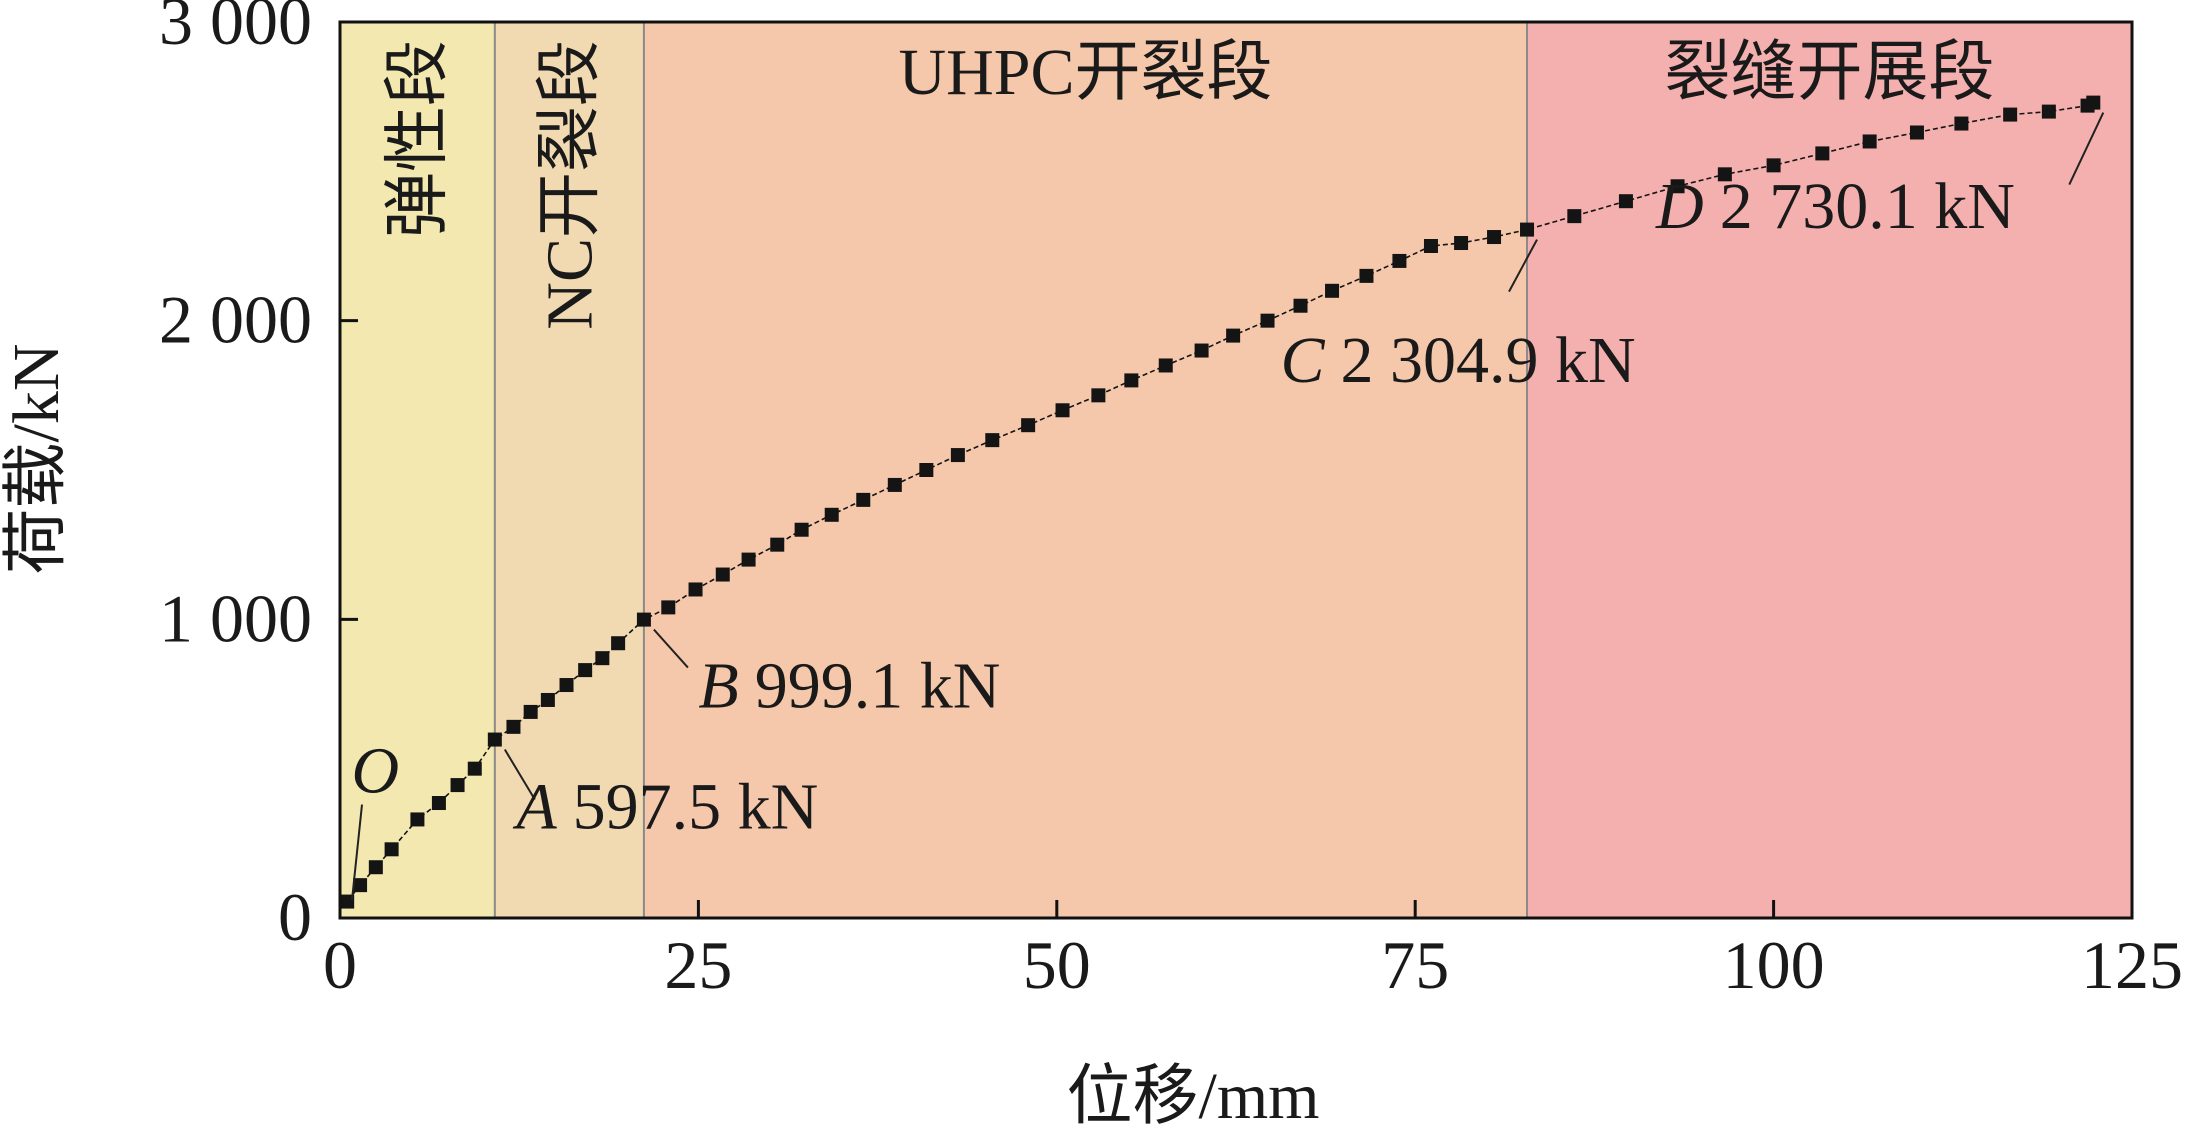  Describe the element at coordinates (569, 470) in the screenshot. I see `zone-2-band` at that location.